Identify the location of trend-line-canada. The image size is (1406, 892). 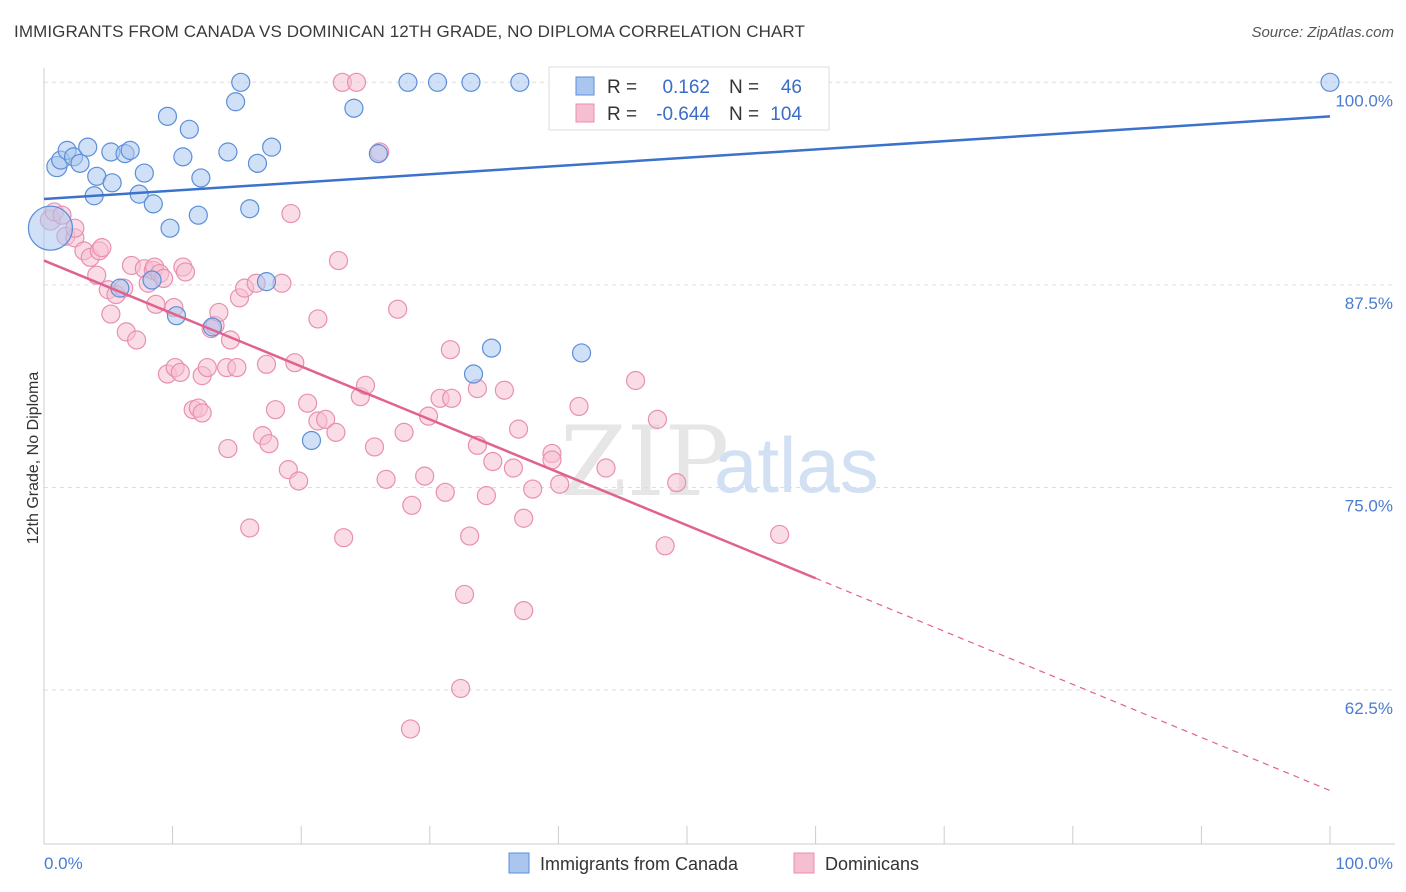
(687, 158).